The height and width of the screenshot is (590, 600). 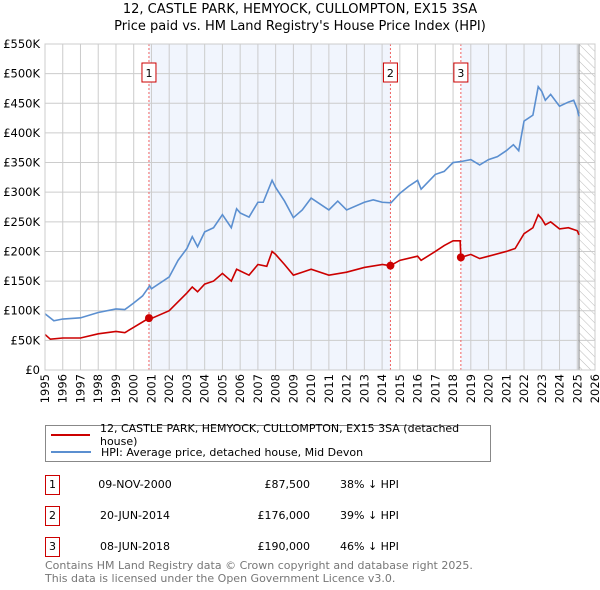 I want to click on x-tick-label: 2003, so click(x=187, y=388).